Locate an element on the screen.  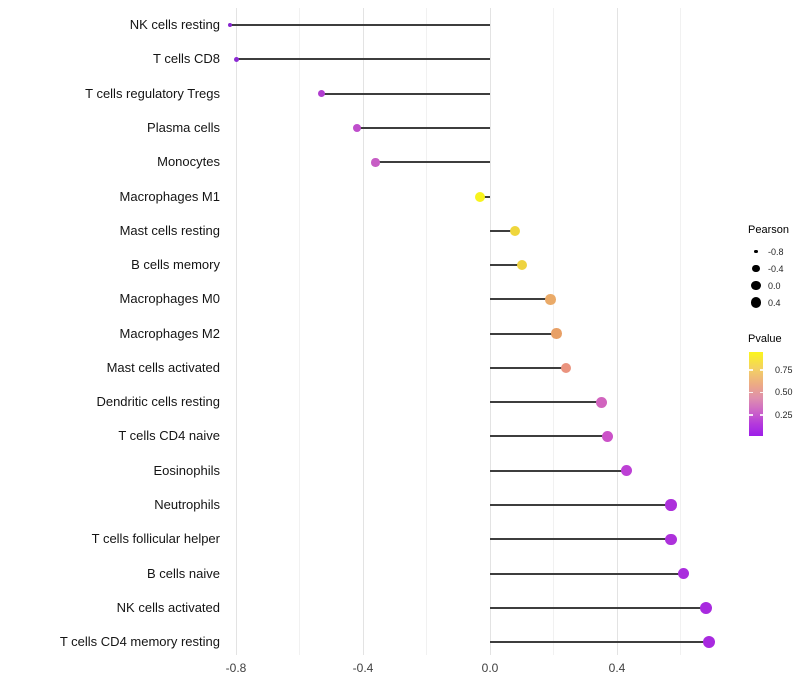
pearson-legend-entry: -0.8 is located at coordinates (774, 251).